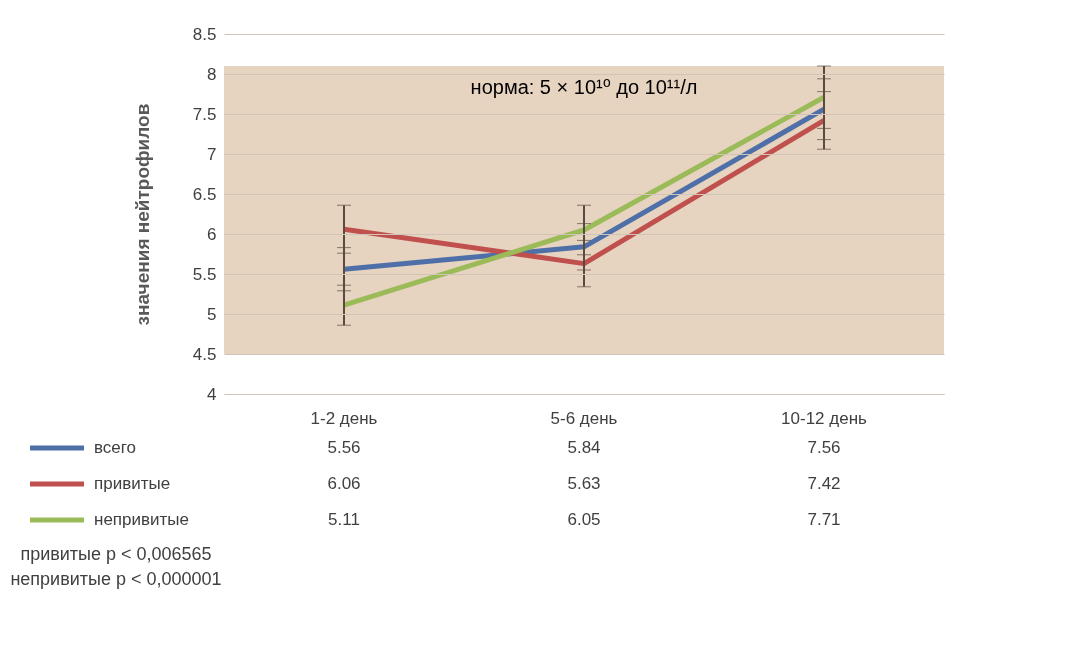 This screenshot has width=1088, height=649. What do you see at coordinates (584, 87) in the screenshot?
I see `band-label: норма: 5 × 10¹⁰ до 10¹¹/л` at bounding box center [584, 87].